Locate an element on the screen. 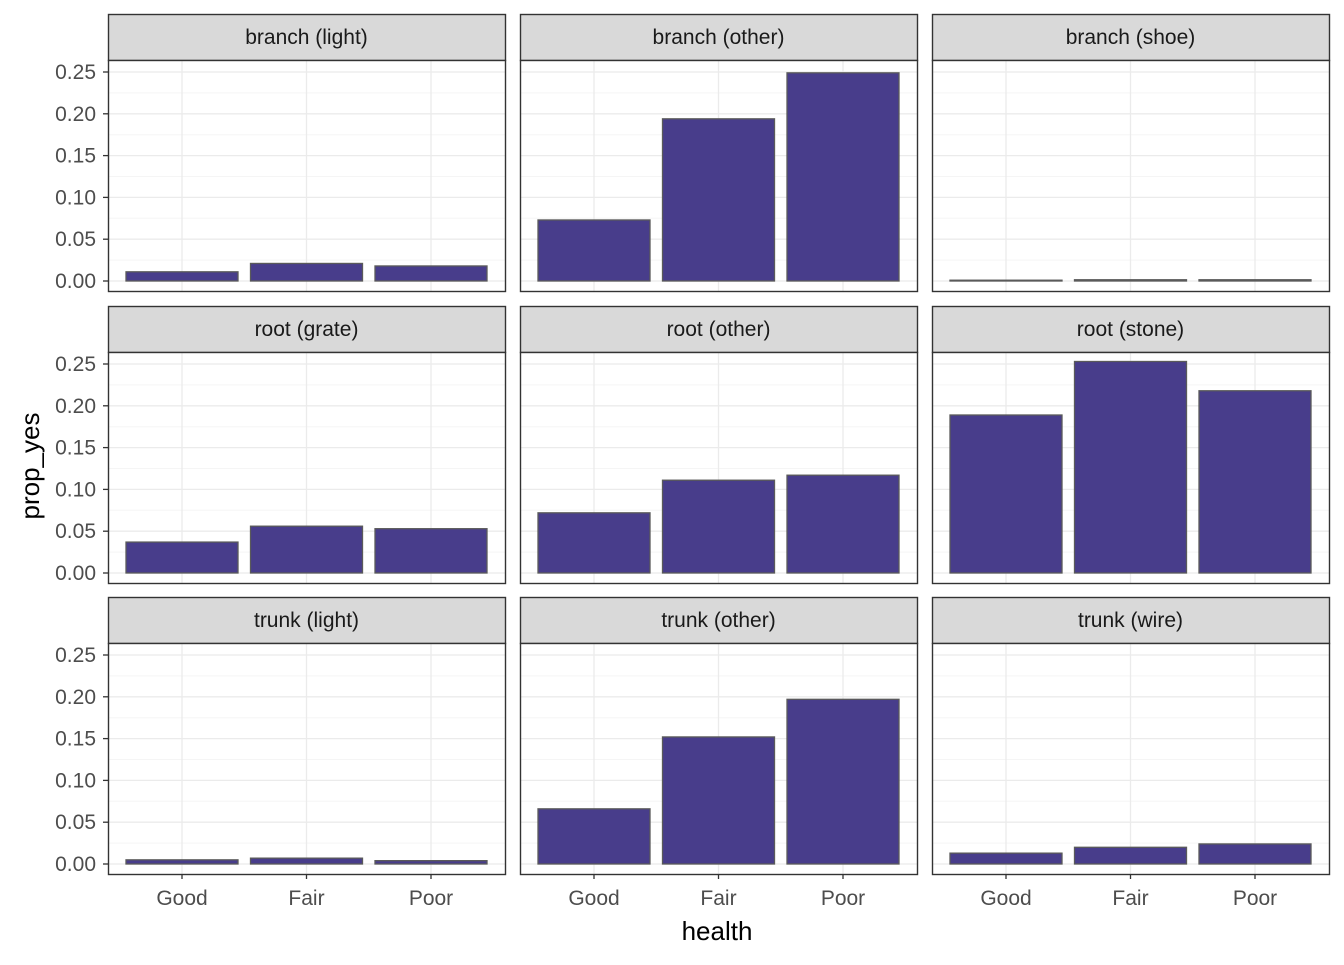  facet-panel: root (stone) is located at coordinates (1131, 445).